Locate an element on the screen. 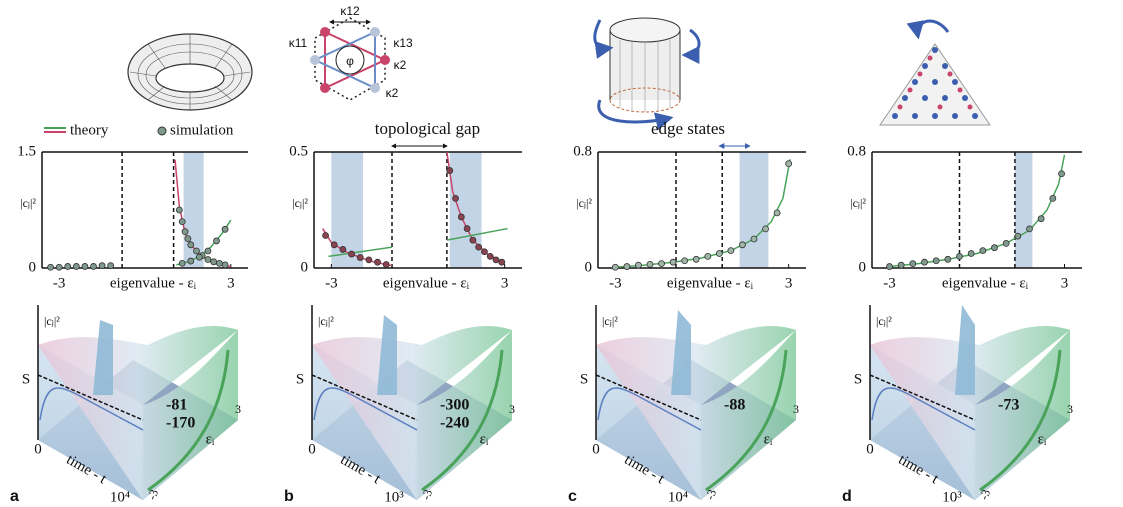 The height and width of the screenshot is (507, 1123). rate-label: -300 is located at coordinates (454, 405).